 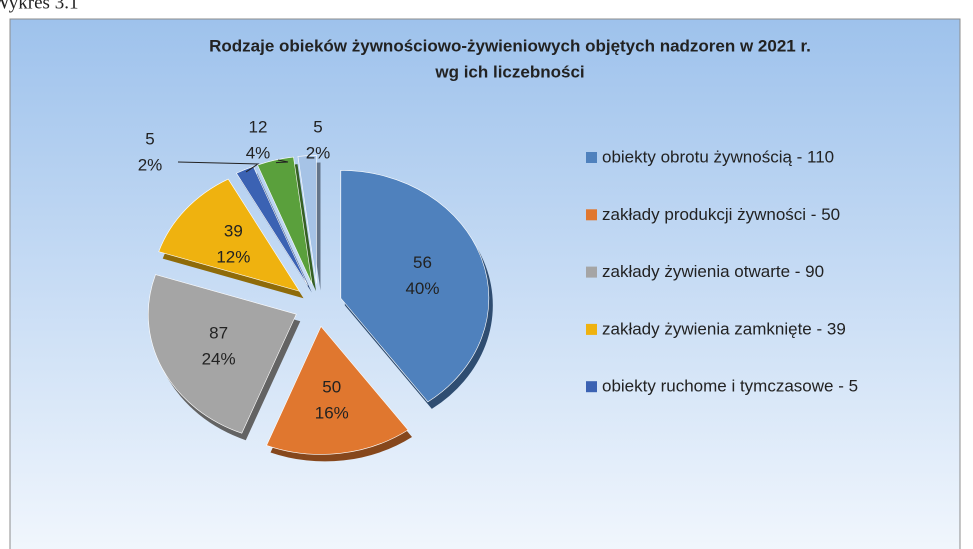 What do you see at coordinates (509, 71) in the screenshot?
I see `chart-title: wg ich liczebności` at bounding box center [509, 71].